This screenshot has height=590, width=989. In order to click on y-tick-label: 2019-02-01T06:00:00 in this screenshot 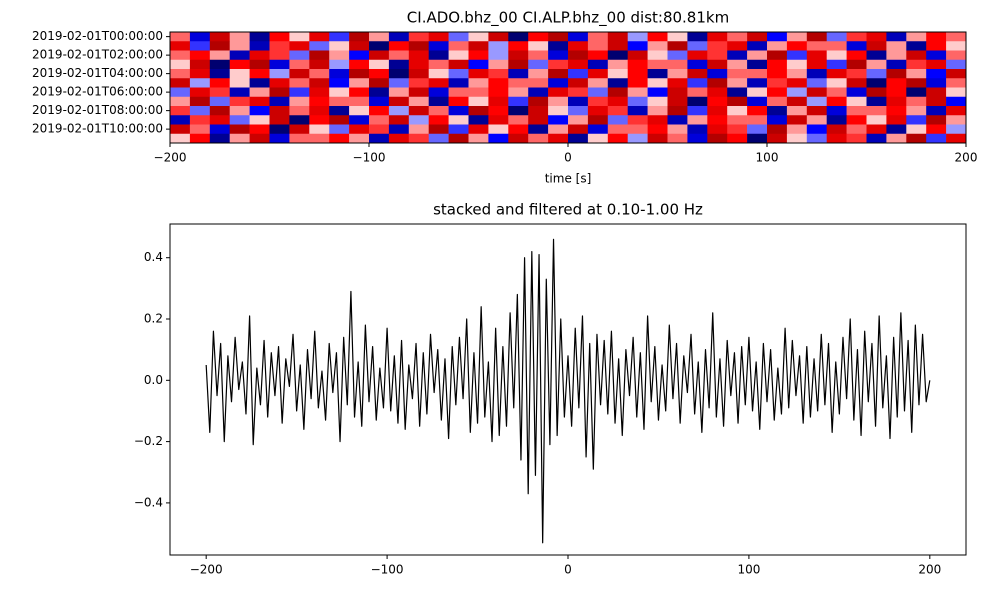, I will do `click(97, 92)`.